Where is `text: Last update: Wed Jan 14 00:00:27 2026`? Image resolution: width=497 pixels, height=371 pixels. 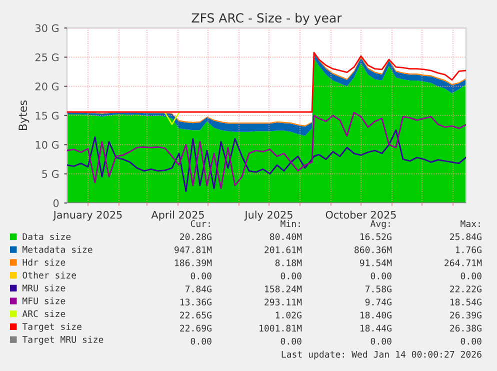 text: Last update: Wed Jan 14 00:00:27 2026 is located at coordinates (382, 355).